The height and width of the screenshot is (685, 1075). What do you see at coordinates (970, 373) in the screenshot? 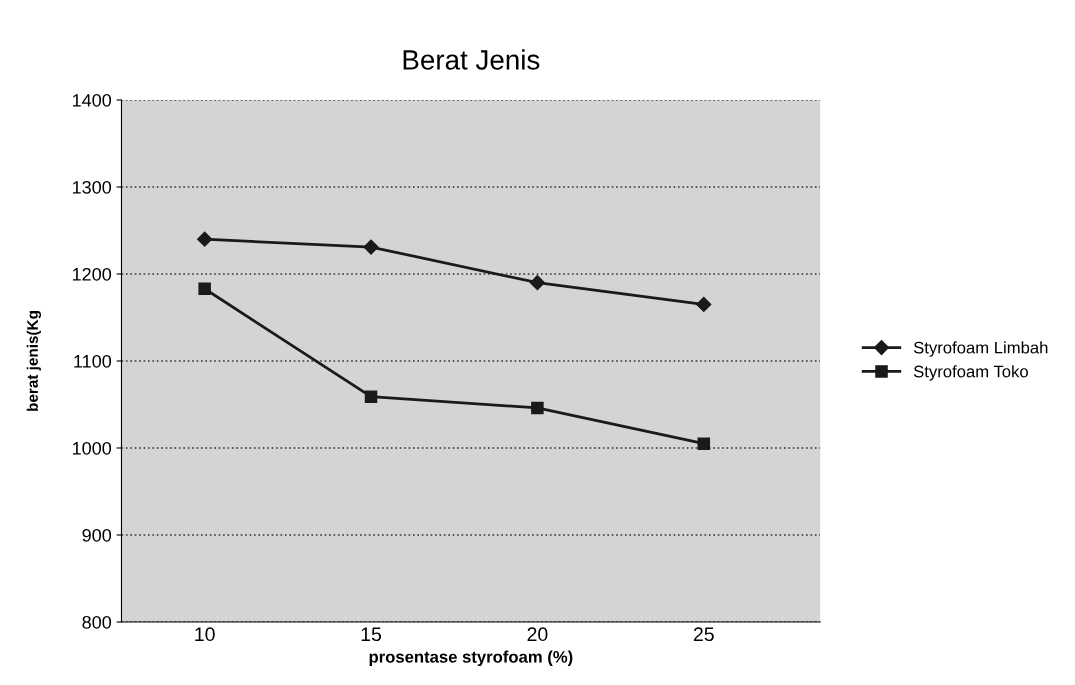
I see `legend-label: Styrofoam Toko` at bounding box center [970, 373].